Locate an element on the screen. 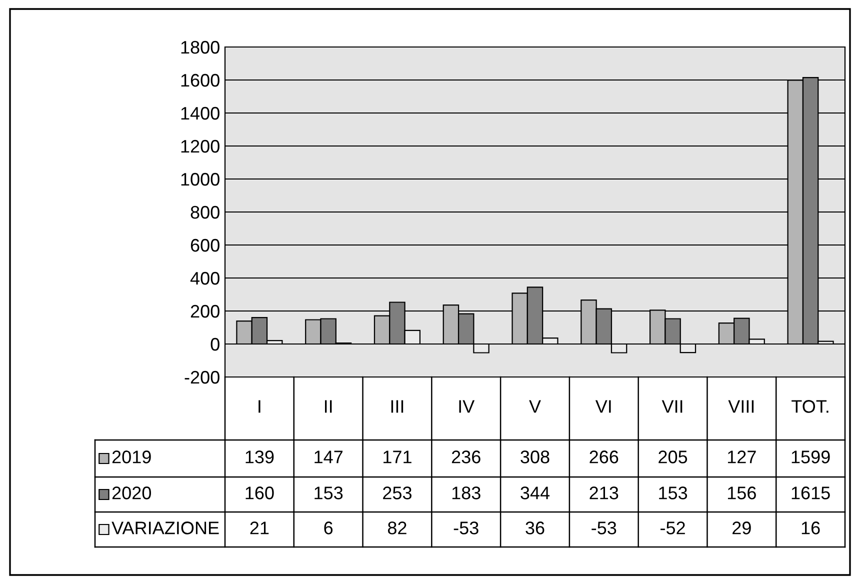 This screenshot has width=859, height=584. x-tick-label: VII is located at coordinates (672, 406).